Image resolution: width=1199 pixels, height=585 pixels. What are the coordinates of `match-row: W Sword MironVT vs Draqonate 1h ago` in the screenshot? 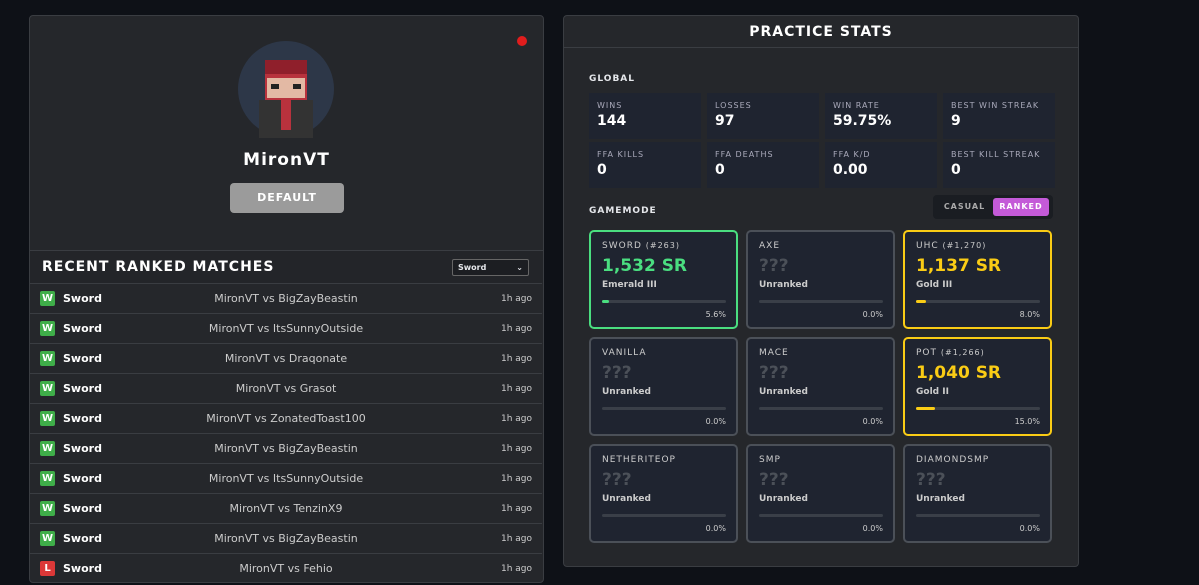 It's located at (286, 358).